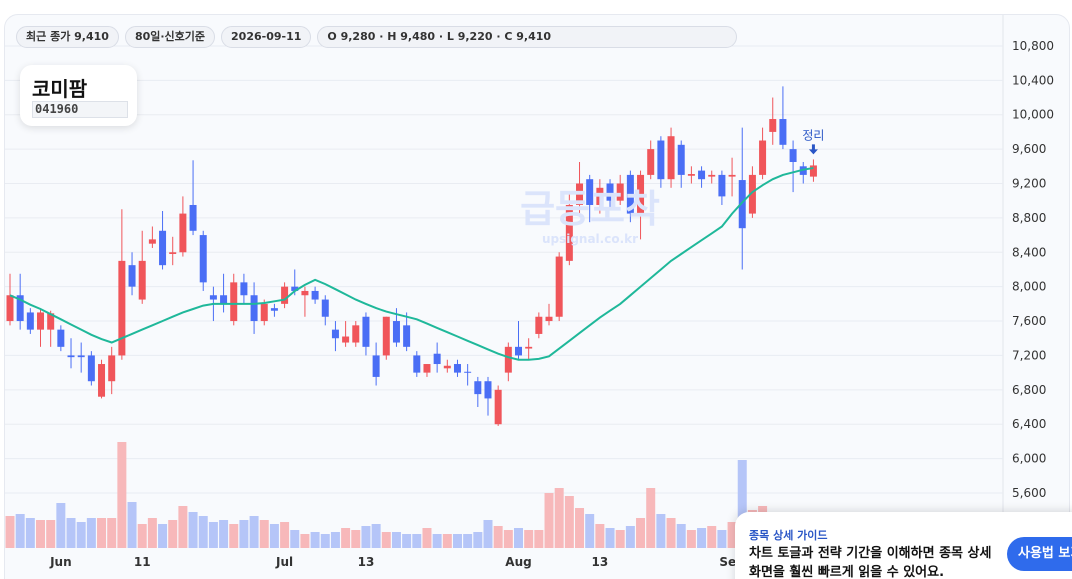  What do you see at coordinates (142, 562) in the screenshot?
I see `x-tick-label: 11` at bounding box center [142, 562].